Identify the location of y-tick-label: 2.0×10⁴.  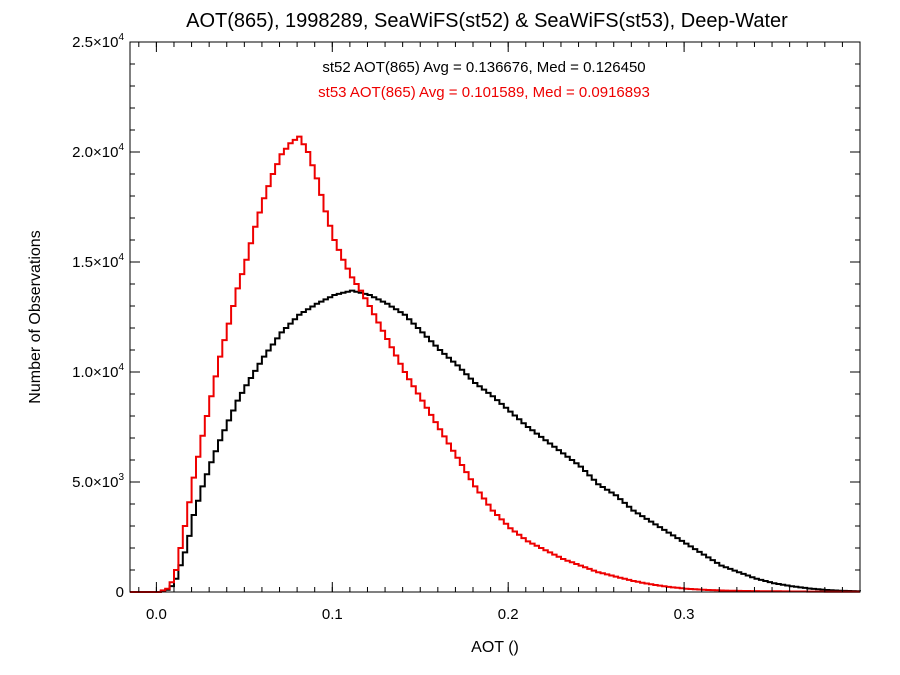
(98, 151).